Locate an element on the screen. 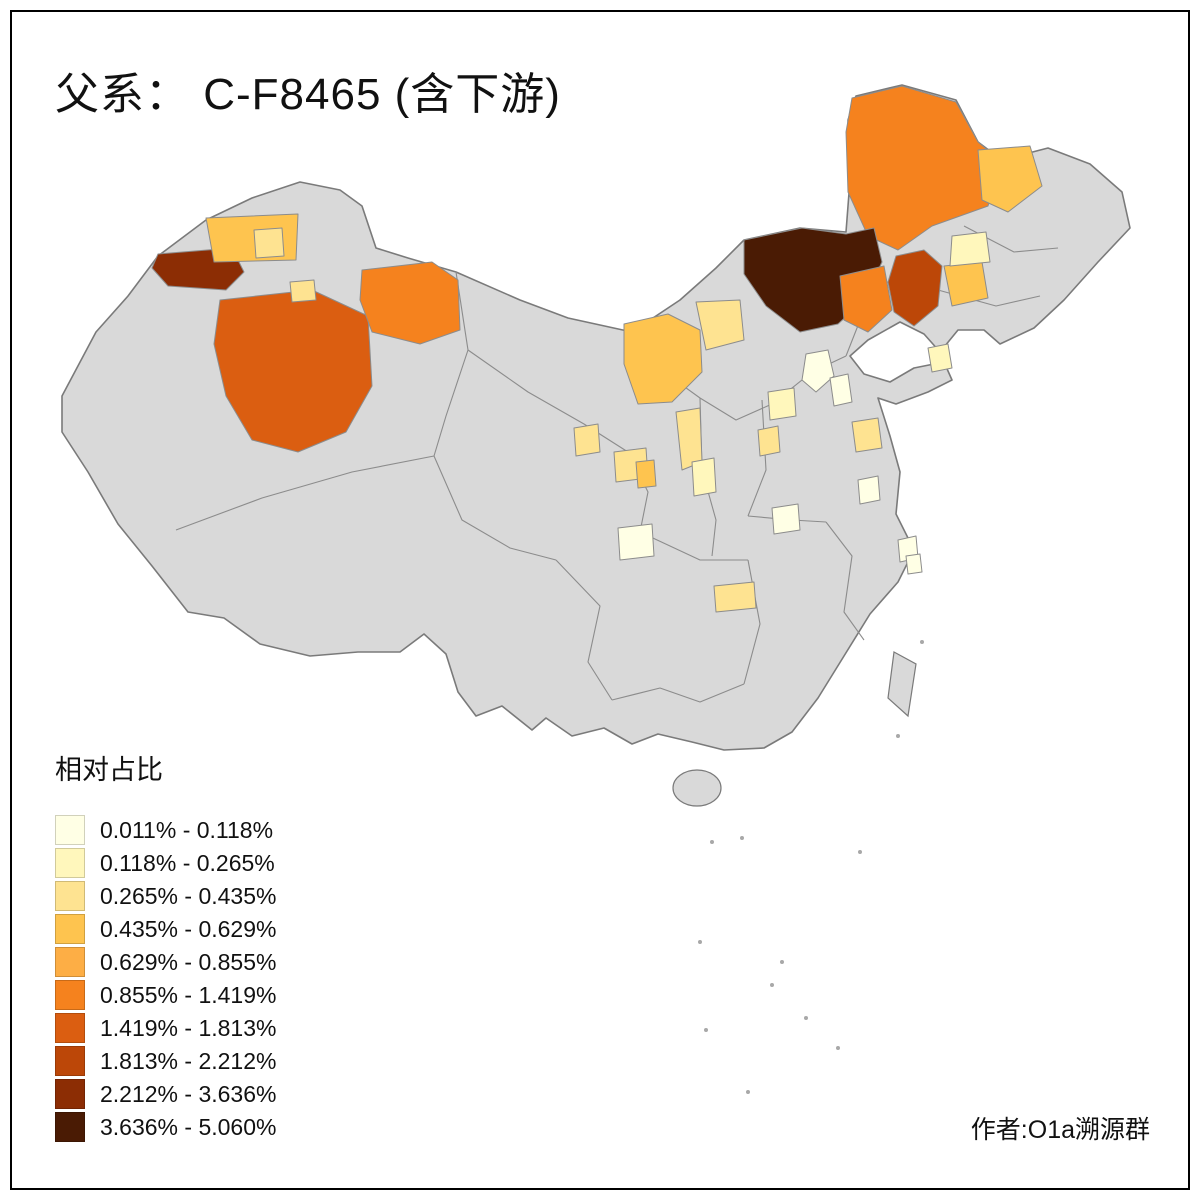 The width and height of the screenshot is (1200, 1200). legend-label: 2.212% - 3.636% is located at coordinates (188, 1093).